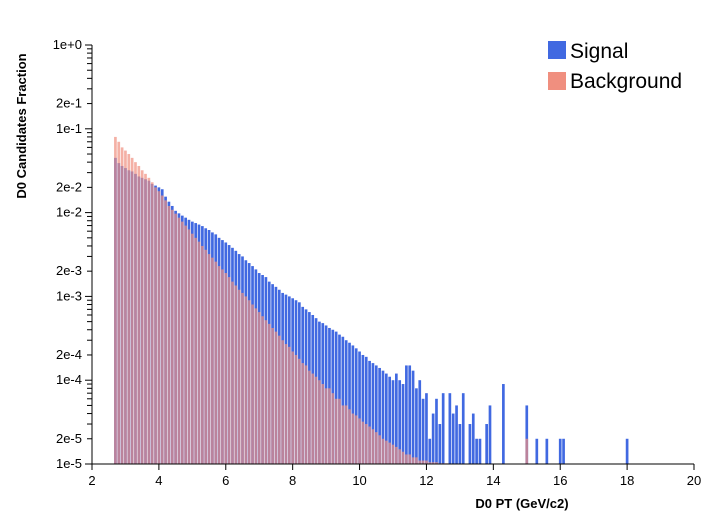  What do you see at coordinates (158, 480) in the screenshot?
I see `x-tick-label: 4` at bounding box center [158, 480].